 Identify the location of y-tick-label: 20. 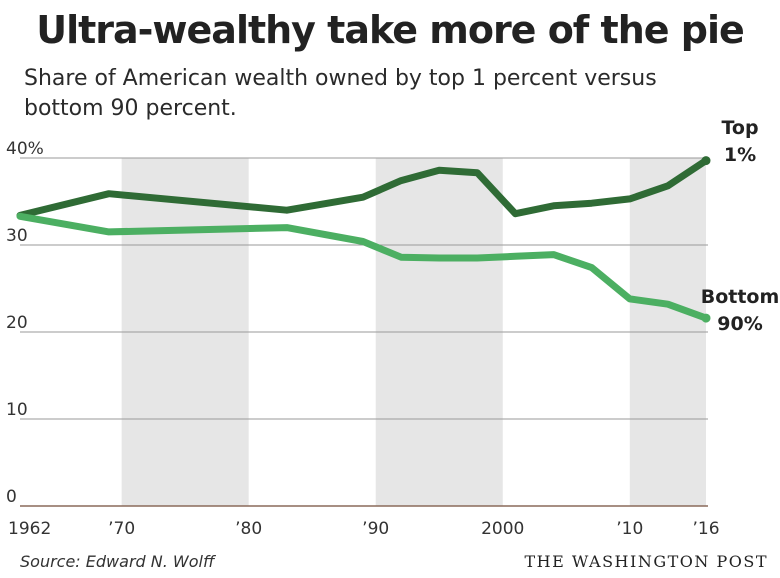
(17, 323).